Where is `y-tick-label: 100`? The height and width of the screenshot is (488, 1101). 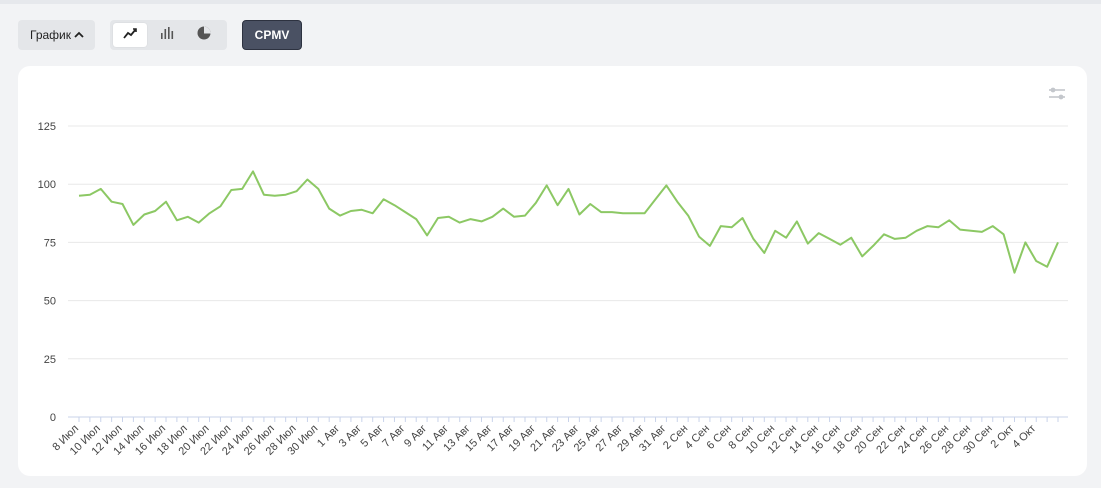
y-tick-label: 100 is located at coordinates (47, 185).